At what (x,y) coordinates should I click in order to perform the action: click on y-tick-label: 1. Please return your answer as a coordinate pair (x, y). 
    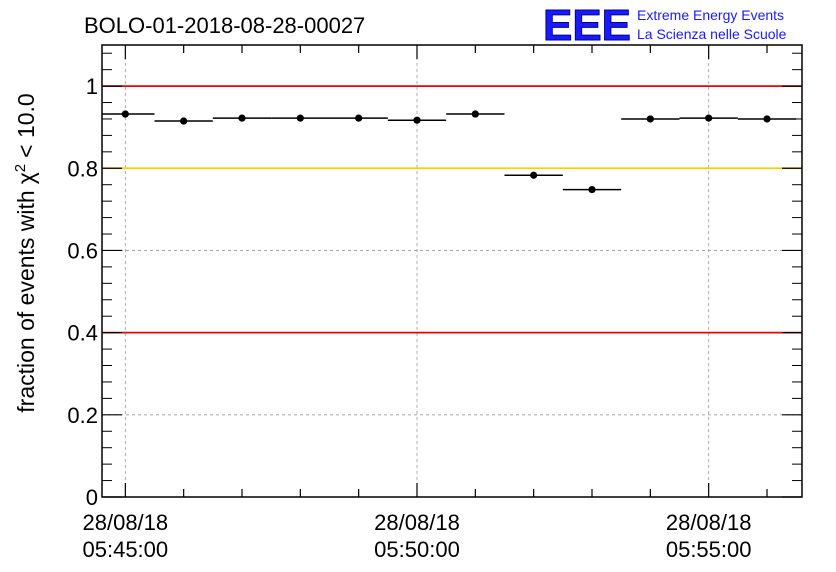
    Looking at the image, I should click on (92, 86).